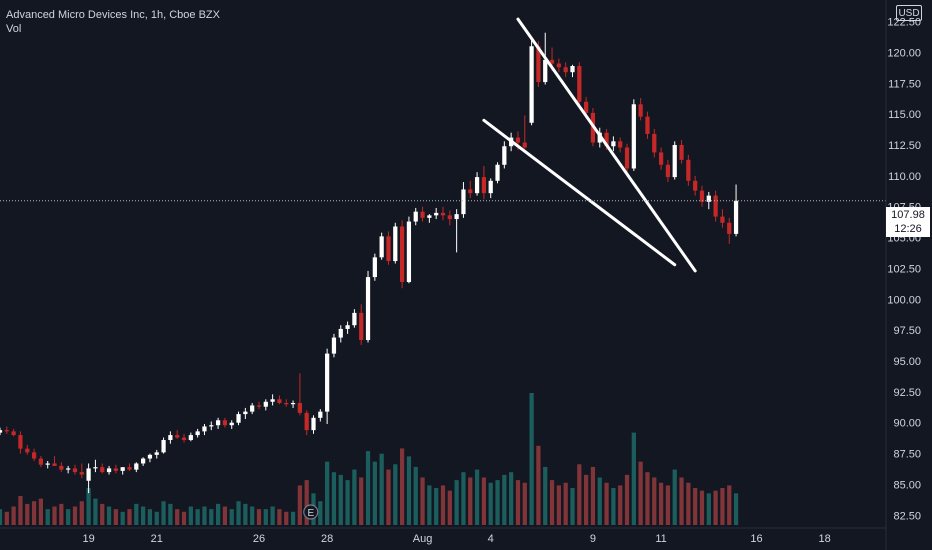  What do you see at coordinates (88, 539) in the screenshot?
I see `time-tick-label: 19` at bounding box center [88, 539].